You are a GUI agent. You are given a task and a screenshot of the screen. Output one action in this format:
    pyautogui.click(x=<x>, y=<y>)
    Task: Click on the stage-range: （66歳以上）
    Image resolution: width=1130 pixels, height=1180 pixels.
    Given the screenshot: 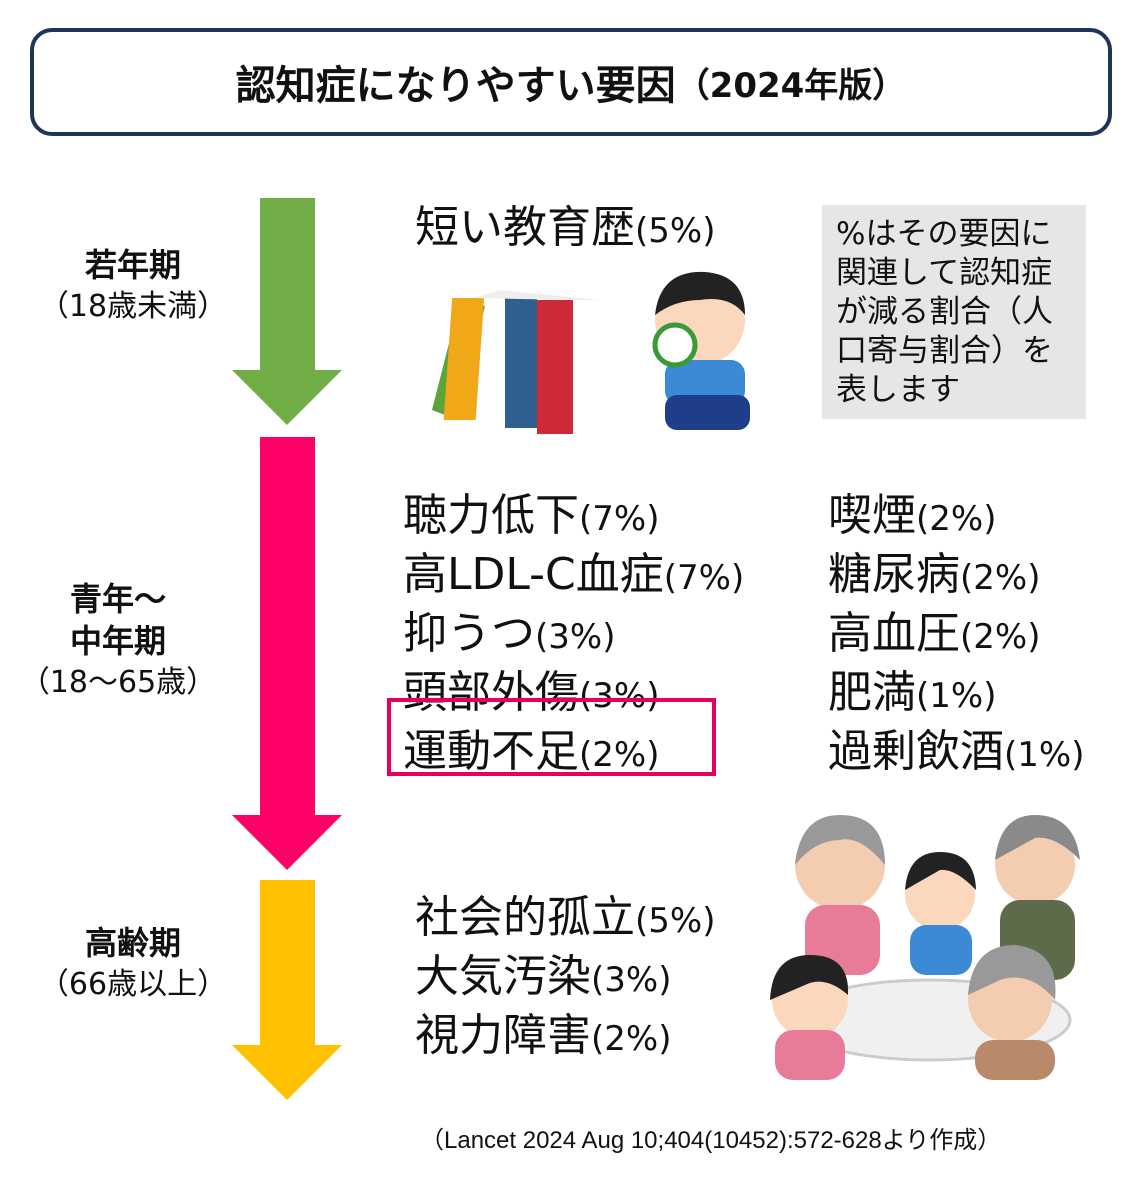 What is the action you would take?
    pyautogui.click(x=133, y=984)
    